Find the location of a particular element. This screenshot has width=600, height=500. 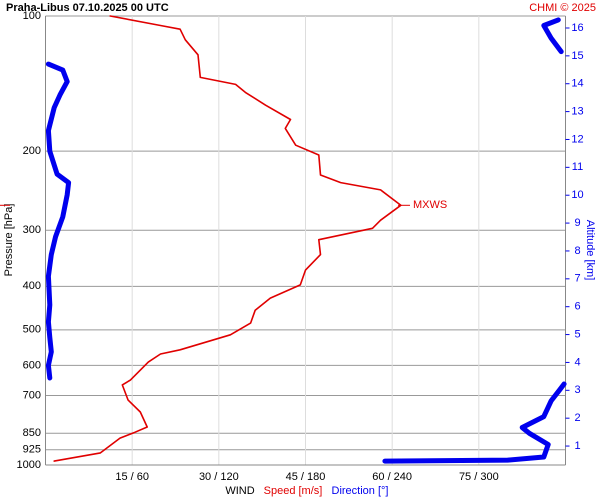

y2-tick-label: 8 is located at coordinates (577, 251).